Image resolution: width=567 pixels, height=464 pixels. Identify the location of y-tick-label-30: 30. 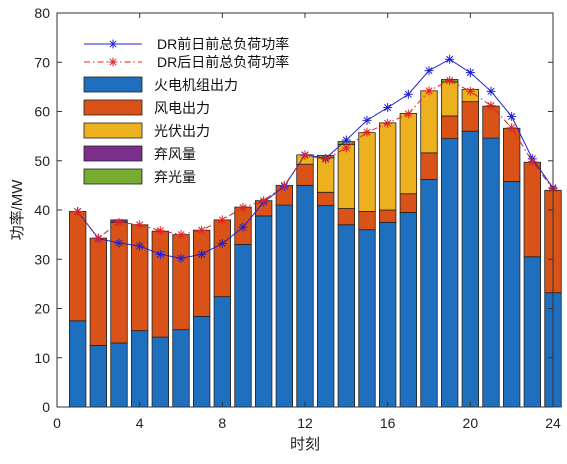
(42, 259).